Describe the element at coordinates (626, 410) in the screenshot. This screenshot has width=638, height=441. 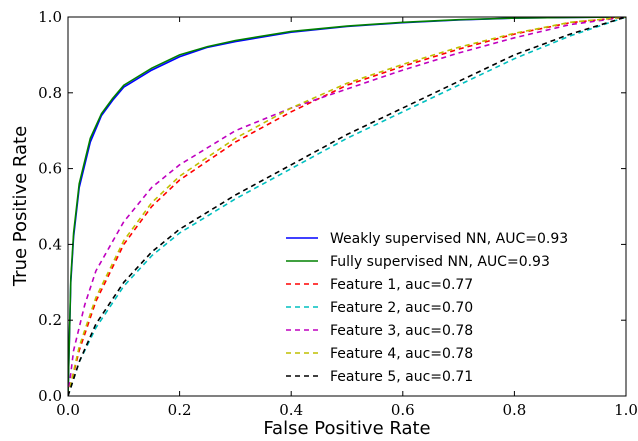
I see `x-tick-label: 1.0` at that location.